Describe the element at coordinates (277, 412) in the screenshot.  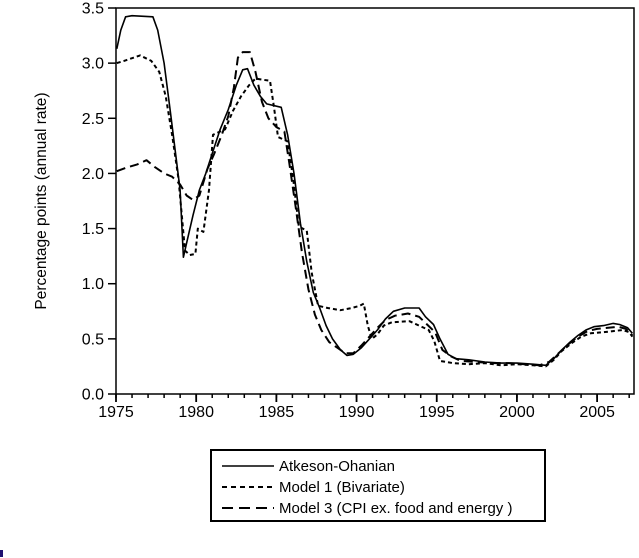
I see `x-tick-label: 1985` at that location.